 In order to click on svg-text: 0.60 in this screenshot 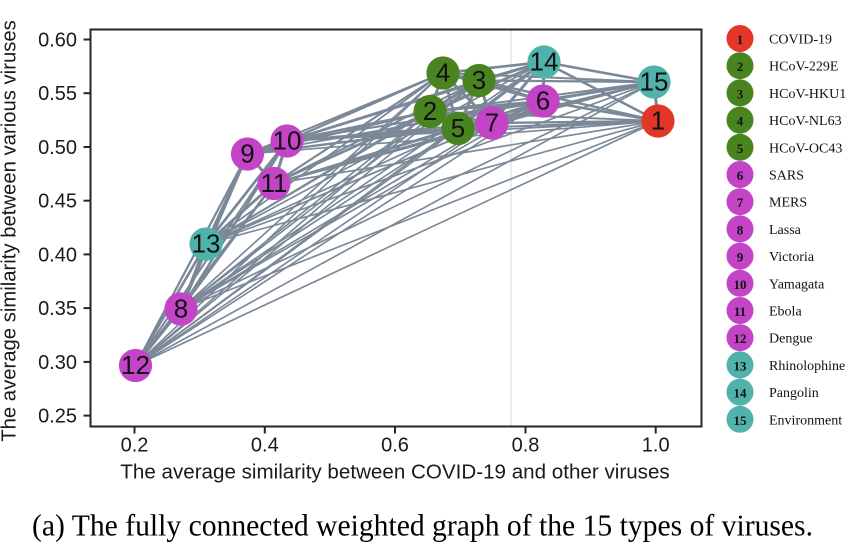, I will do `click(57, 41)`.